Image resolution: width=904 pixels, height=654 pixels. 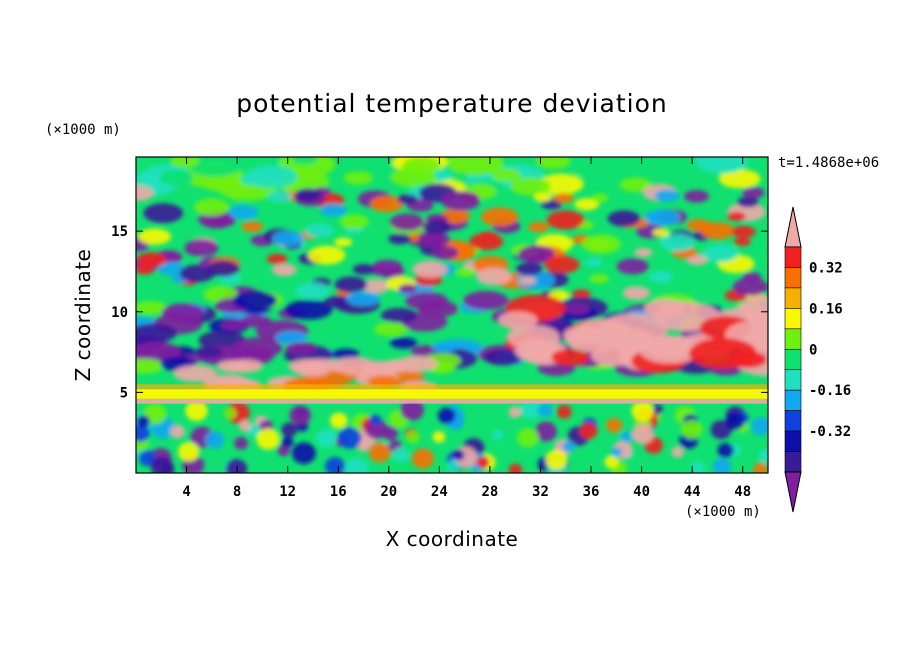 I want to click on colorbar-label: 0.32, so click(x=826, y=268).